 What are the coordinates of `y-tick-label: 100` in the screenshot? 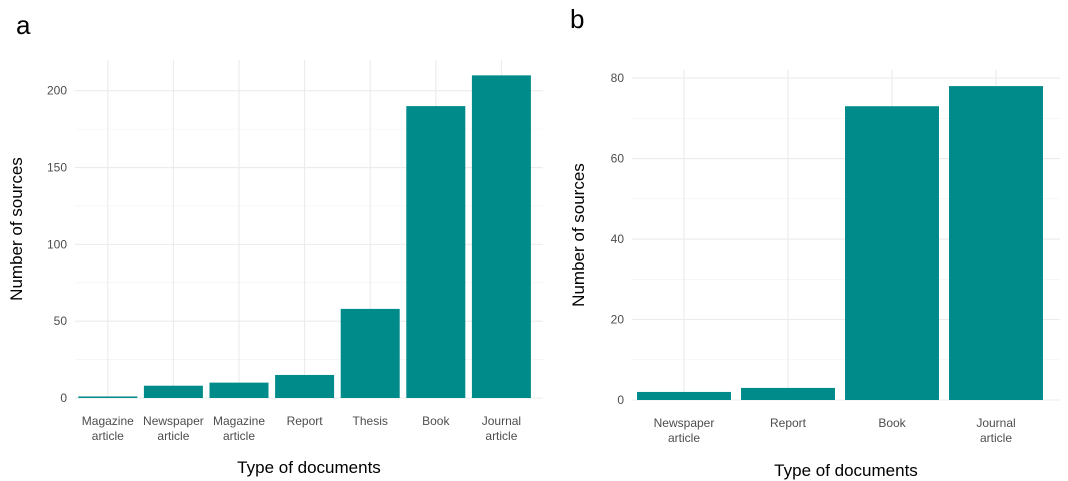 It's located at (57, 244).